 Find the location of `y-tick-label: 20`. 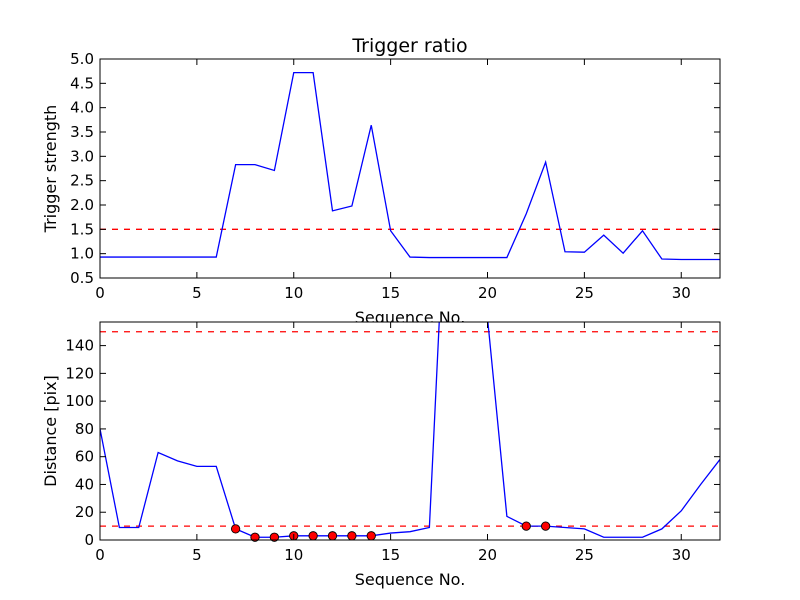

y-tick-label: 20 is located at coordinates (84, 512).